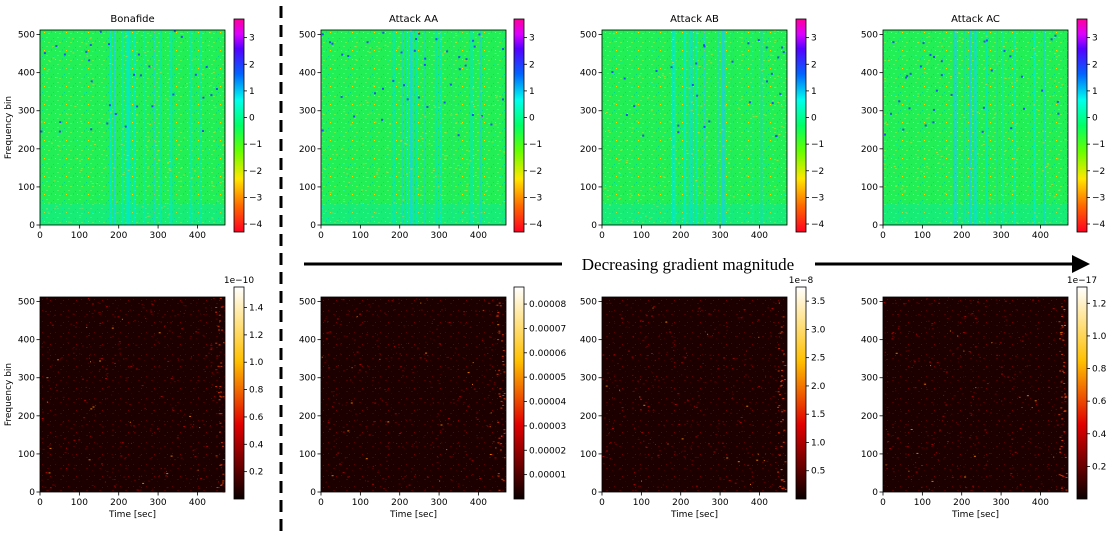  What do you see at coordinates (132, 214) in the screenshot?
I see `texture-lowband` at bounding box center [132, 214].